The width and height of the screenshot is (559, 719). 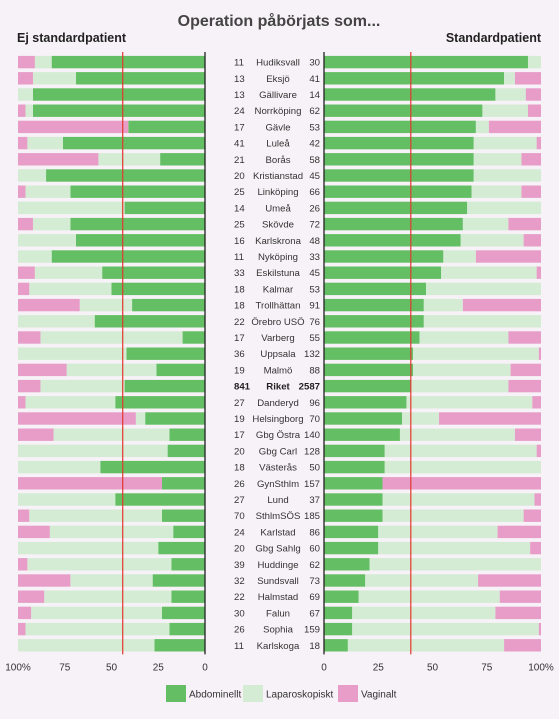 I want to click on row-n-right: 53, so click(x=314, y=289).